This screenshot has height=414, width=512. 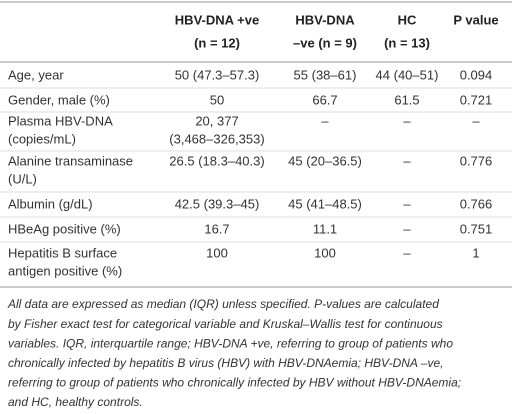 I want to click on row-label: Age, year, so click(x=36, y=74).